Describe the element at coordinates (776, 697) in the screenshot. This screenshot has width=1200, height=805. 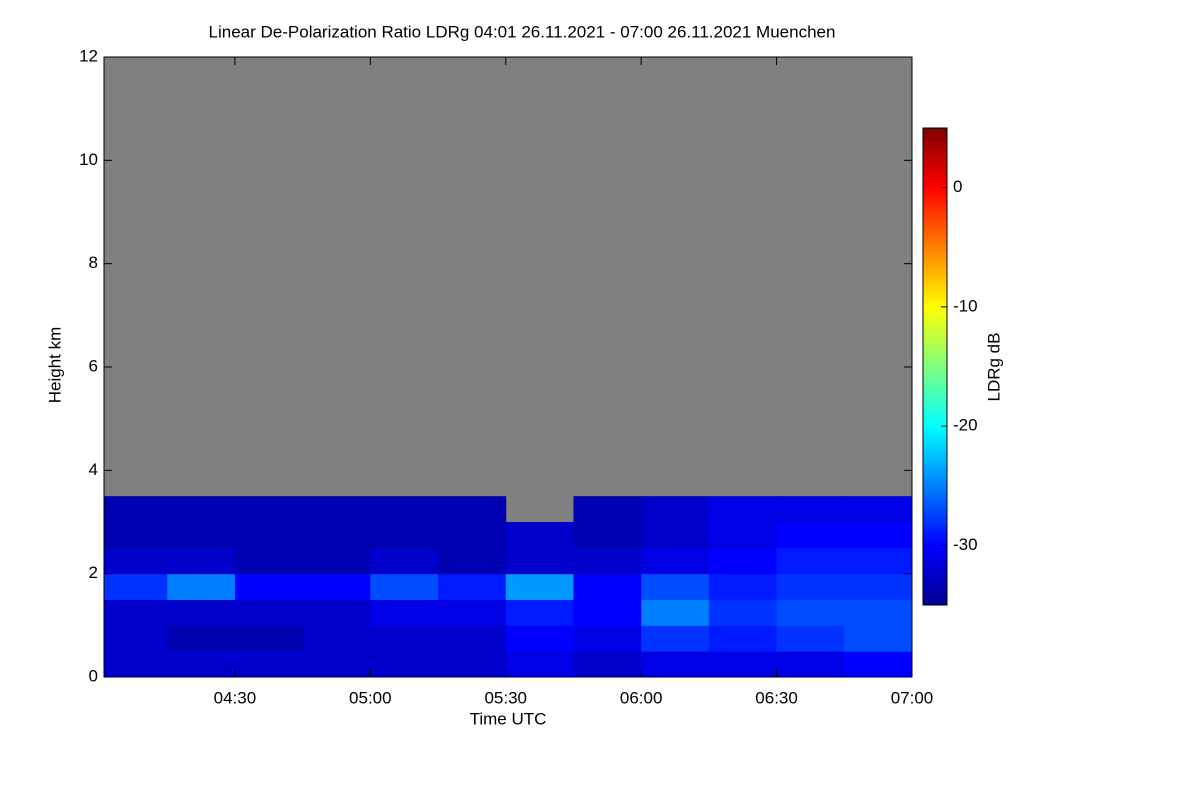
I see `x-tick-label: 06:30` at that location.